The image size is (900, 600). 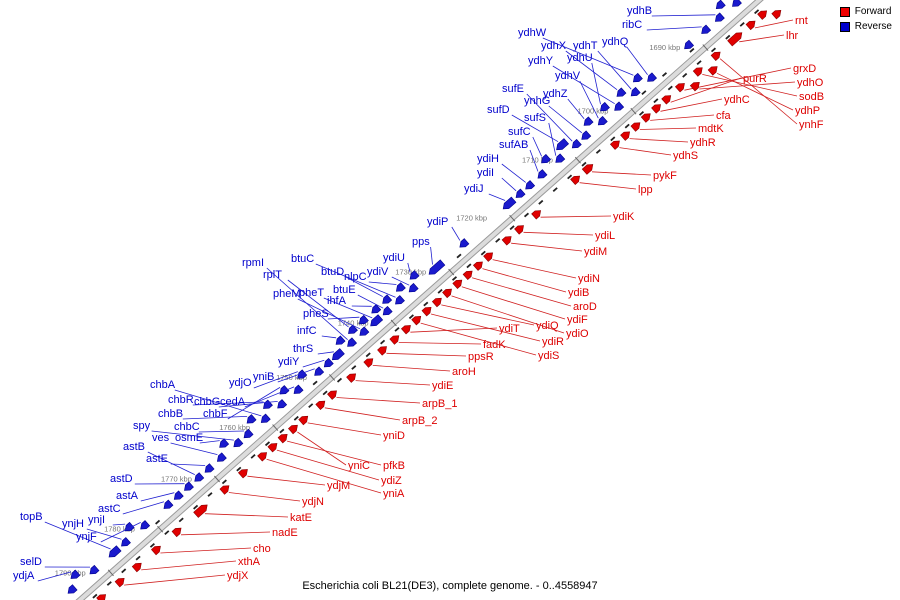 I want to click on gene-ydhP, so click(x=713, y=70).